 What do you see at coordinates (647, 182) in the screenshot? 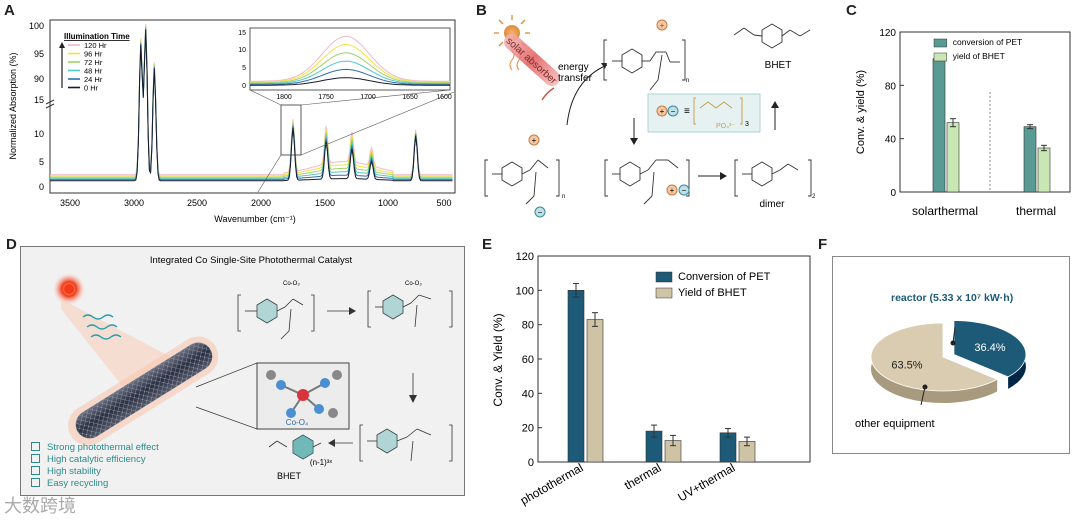
I see `pet-catalyst-complex-mid` at bounding box center [647, 182].